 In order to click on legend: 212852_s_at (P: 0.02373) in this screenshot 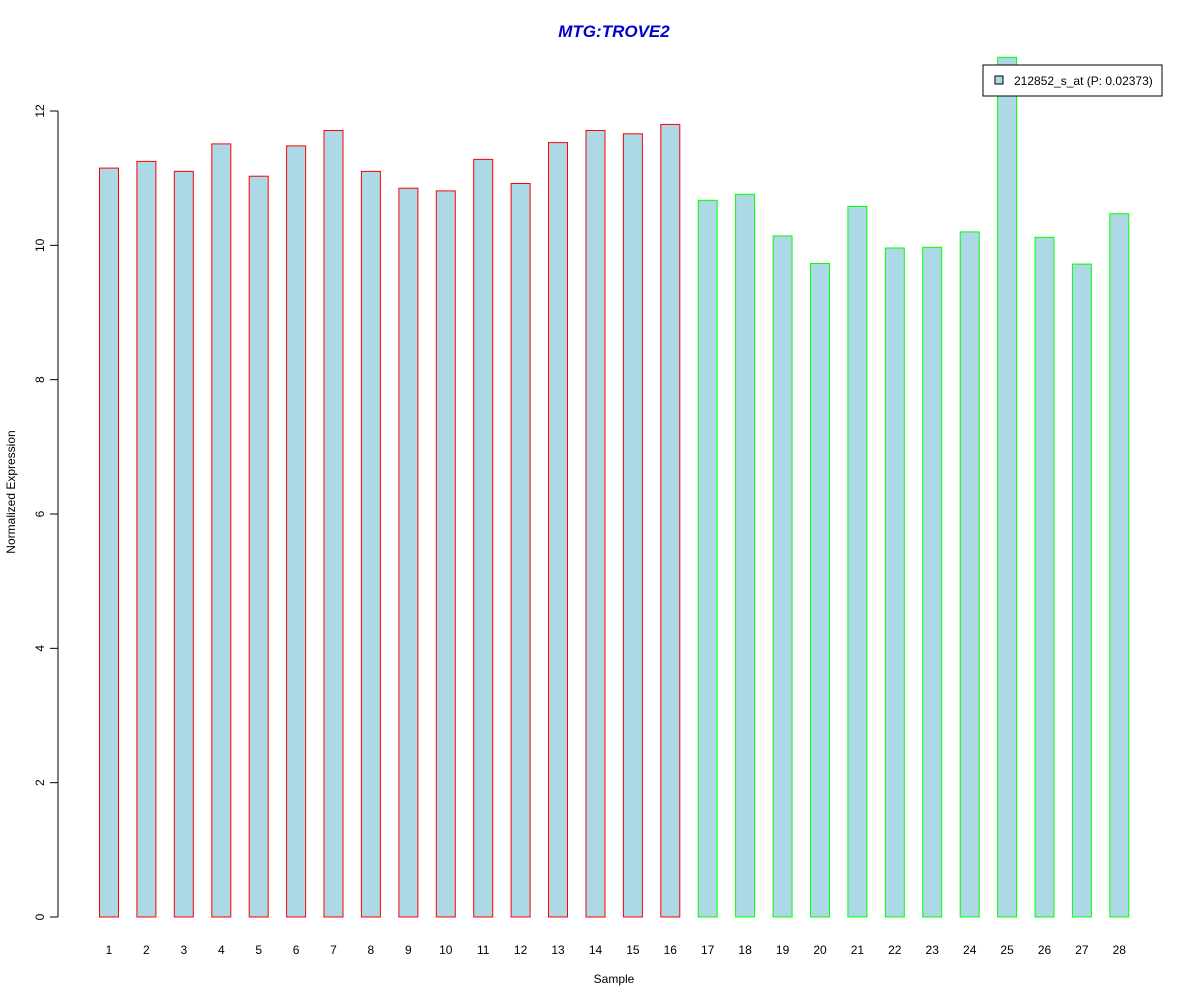, I will do `click(1072, 80)`.